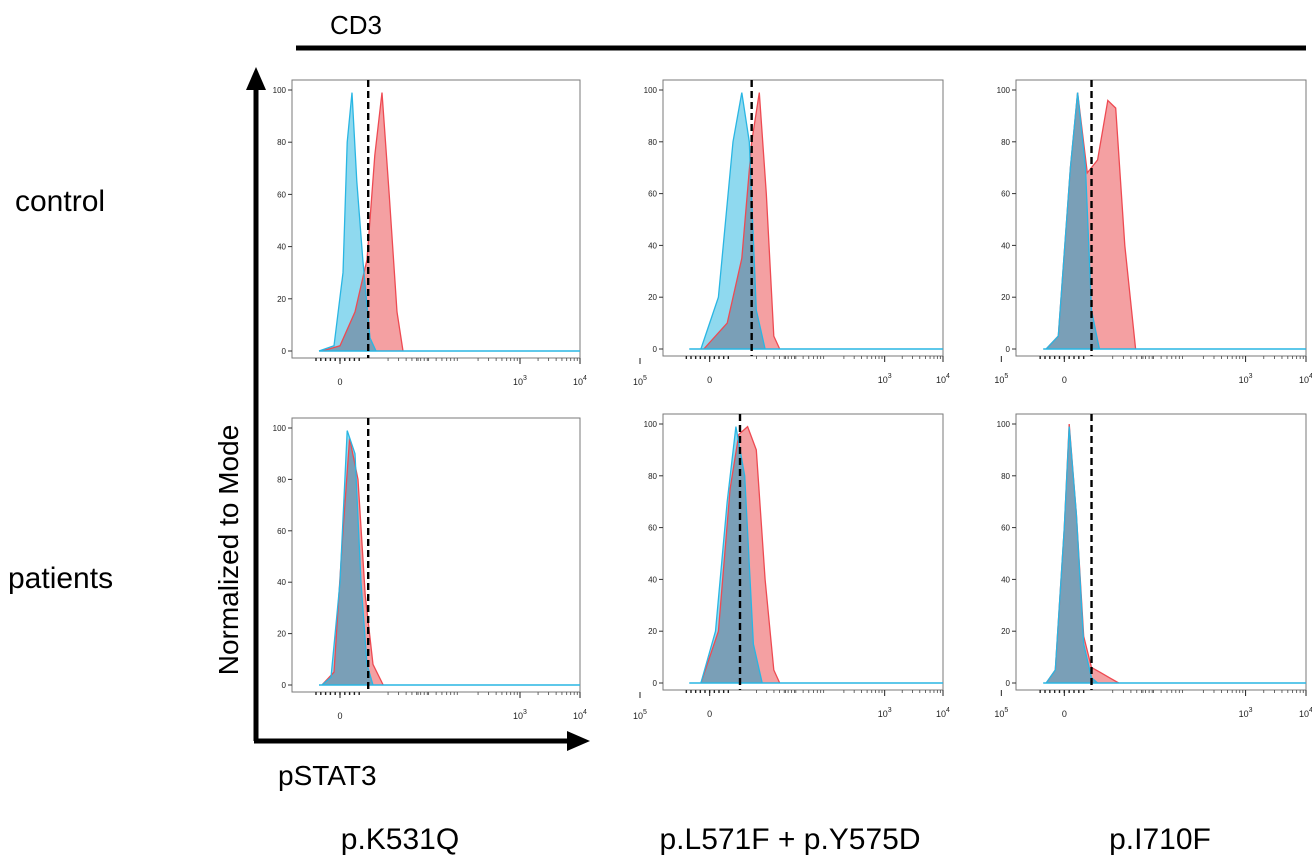 This screenshot has height=862, width=1312. I want to click on row-label-patients: patients, so click(61, 578).